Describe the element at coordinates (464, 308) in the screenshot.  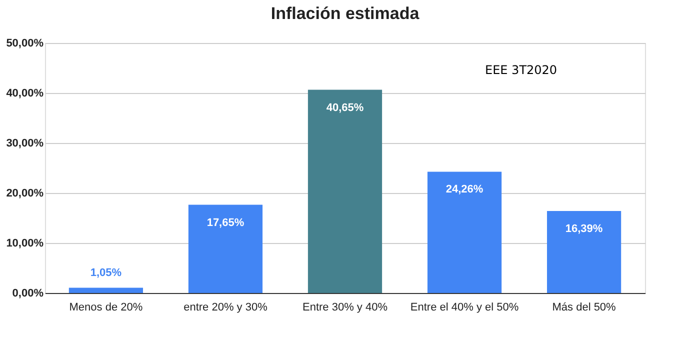
I see `x-tick-label: Entre el 40% y el 50%` at that location.